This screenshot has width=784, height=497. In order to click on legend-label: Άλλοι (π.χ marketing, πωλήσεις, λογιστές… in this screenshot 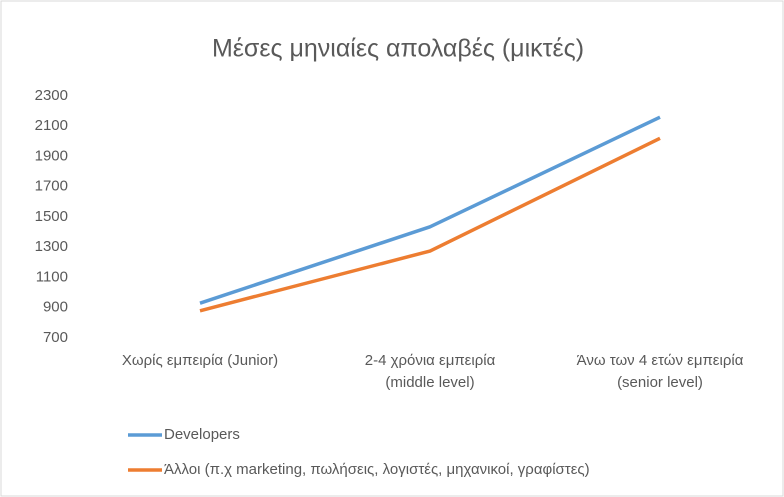, I will do `click(377, 469)`.